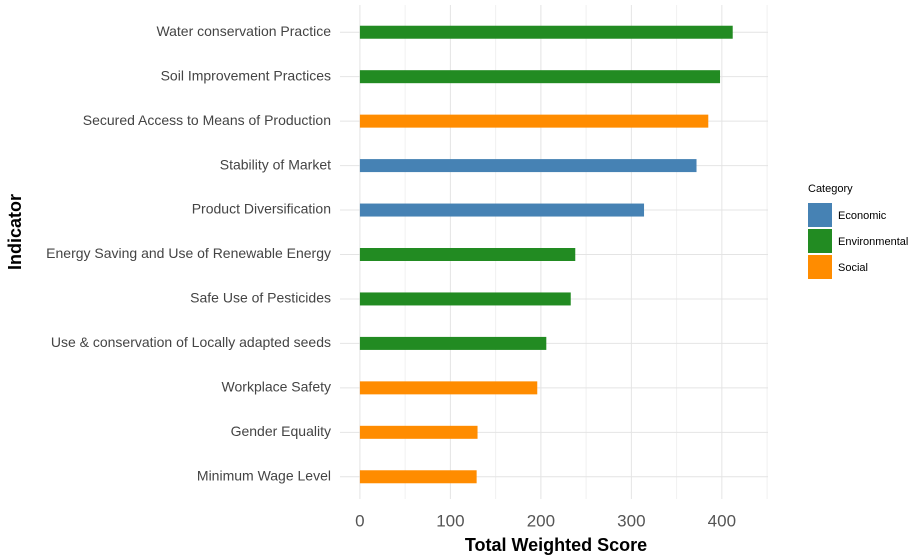  I want to click on legend-title: Category, so click(830, 189).